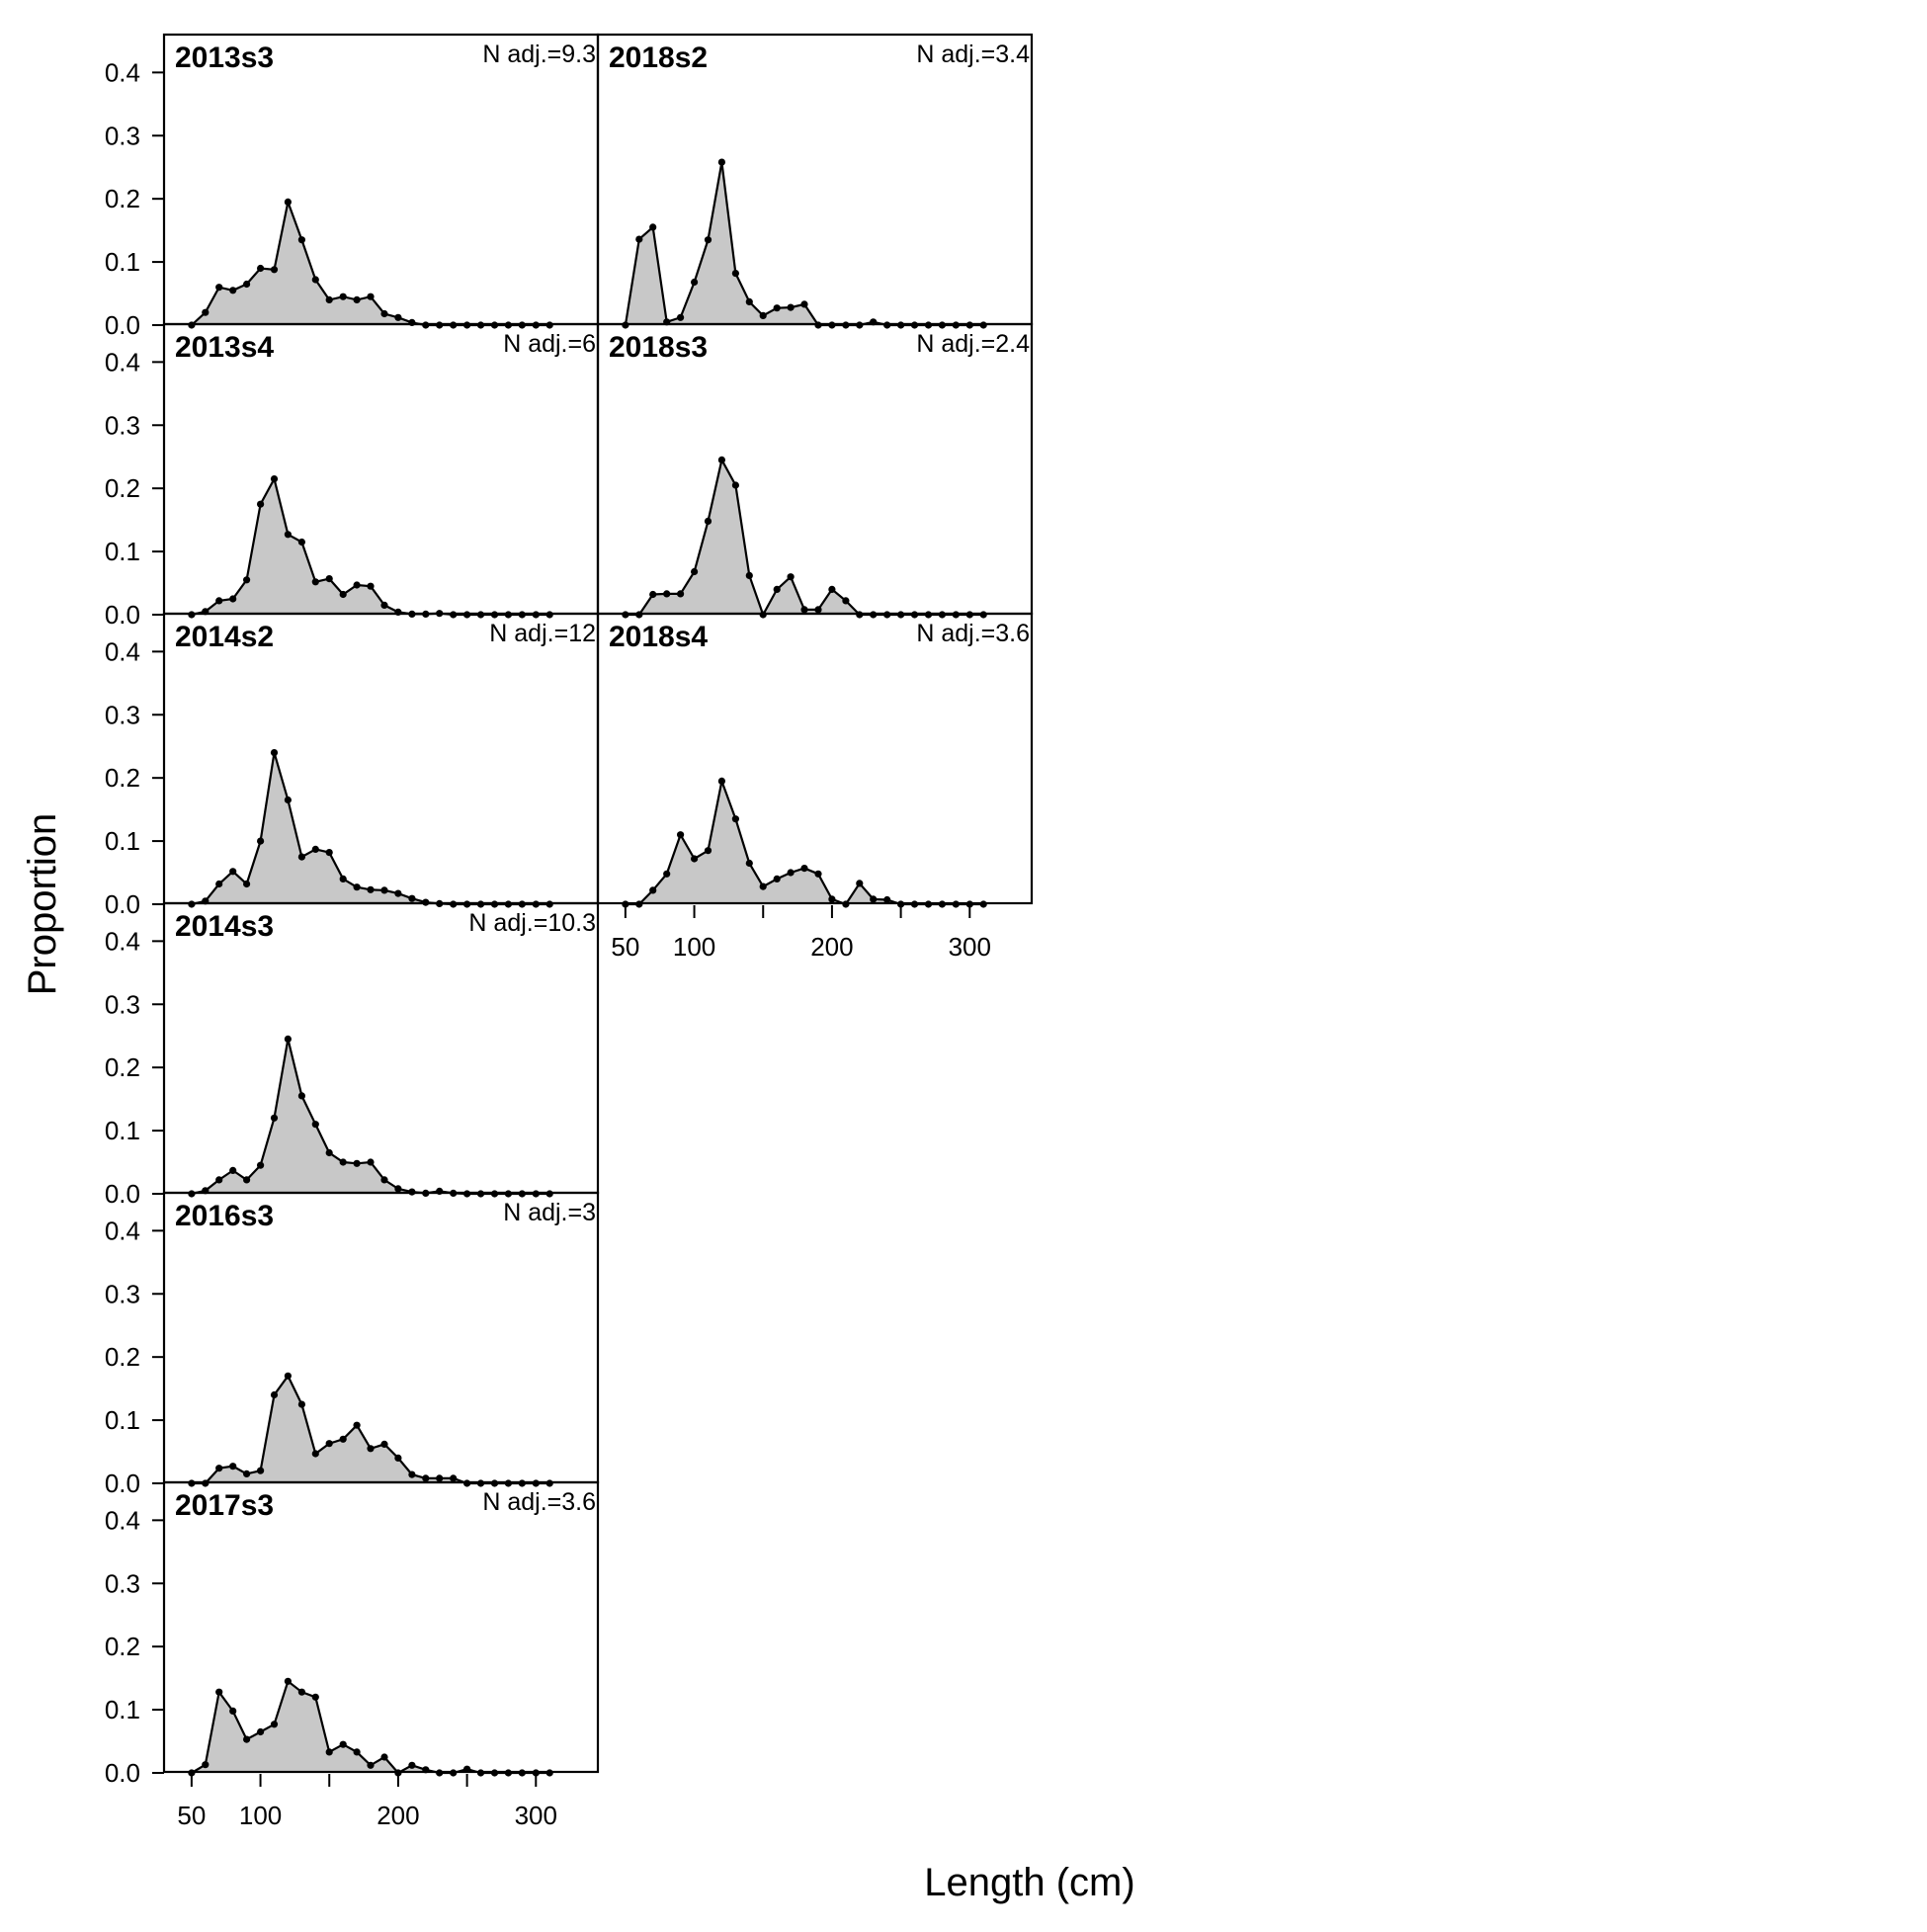 The width and height of the screenshot is (1927, 1932). Describe the element at coordinates (398, 1815) in the screenshot. I see `x-tick-label: 200` at that location.